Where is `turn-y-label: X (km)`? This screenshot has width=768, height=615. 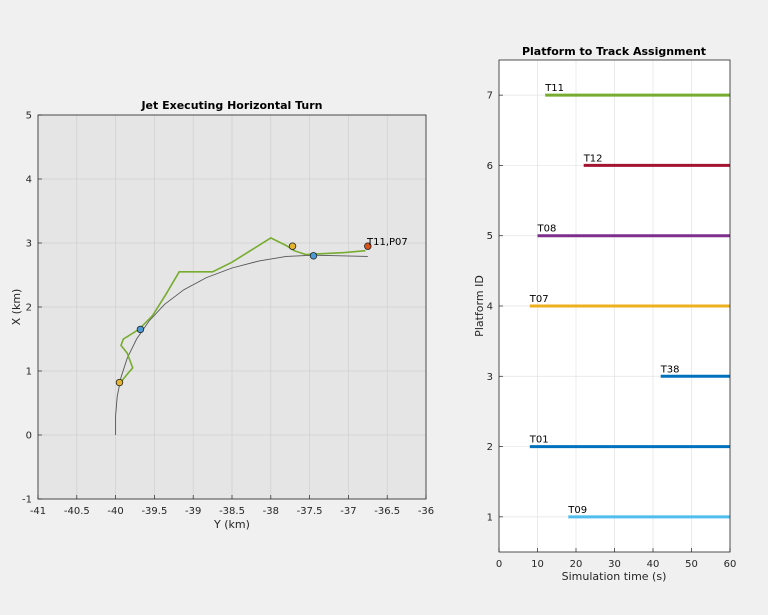 turn-y-label: X (km) is located at coordinates (16, 307).